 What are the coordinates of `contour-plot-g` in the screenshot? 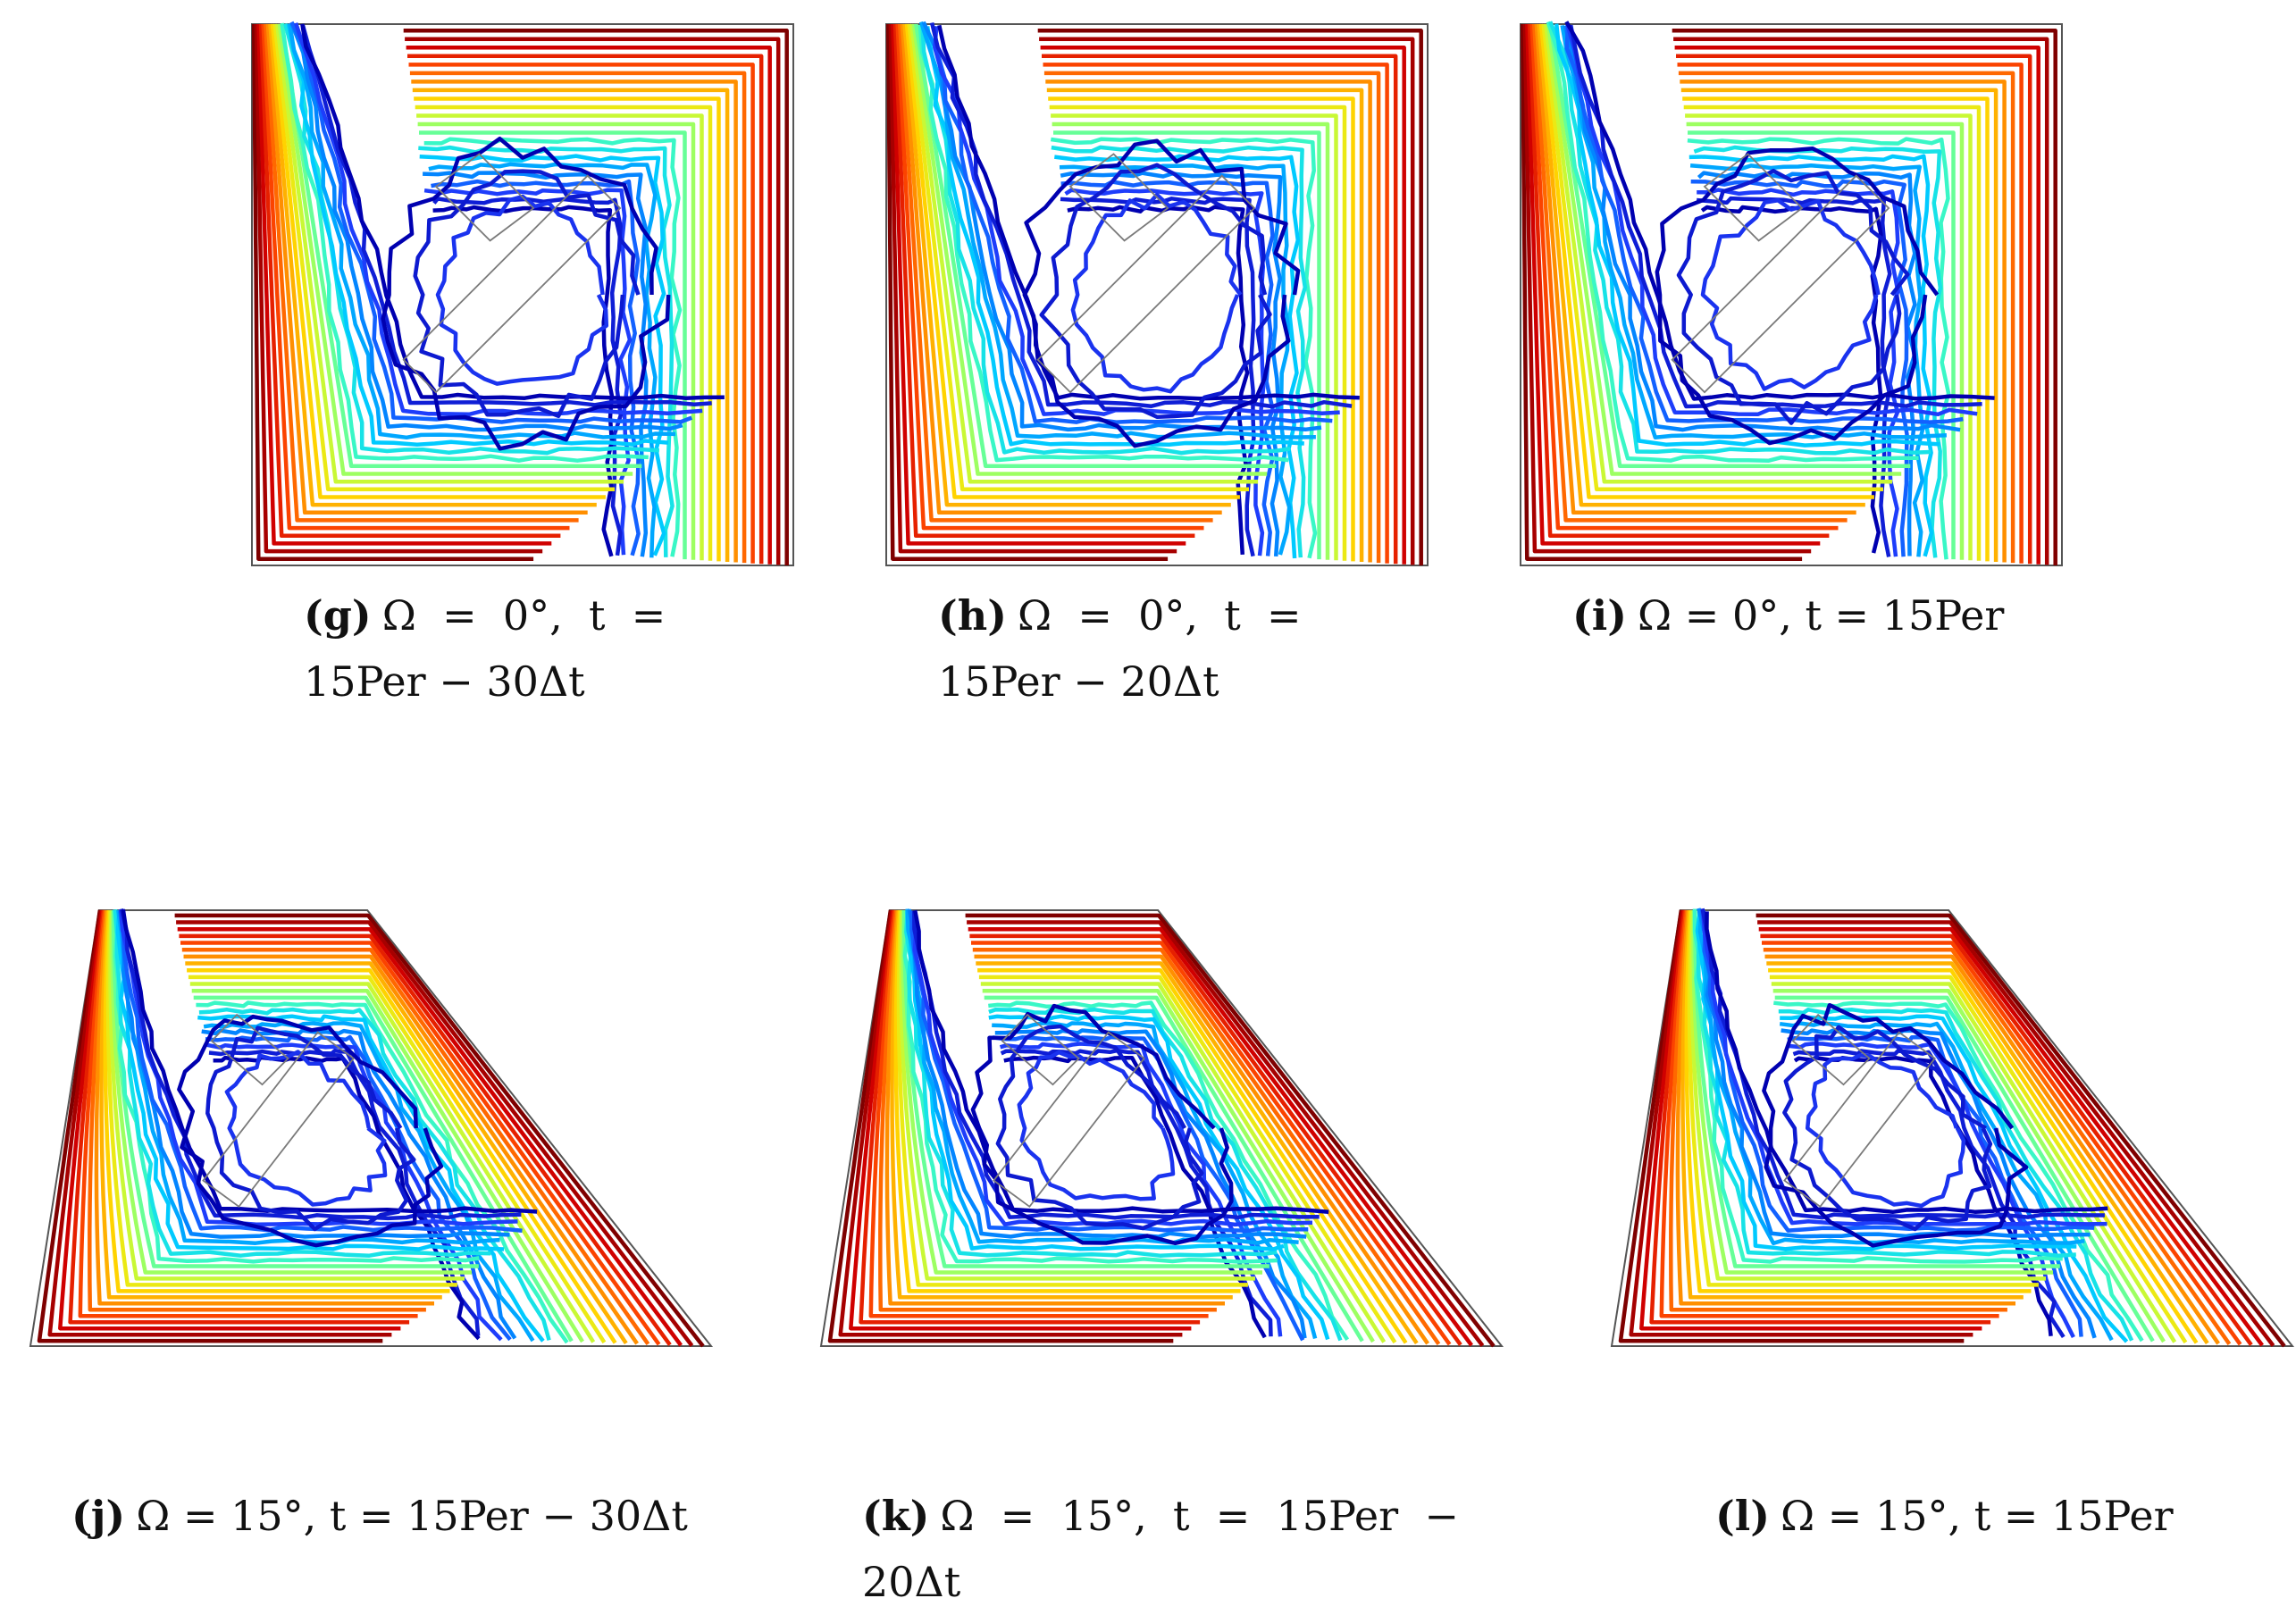 It's located at (523, 293).